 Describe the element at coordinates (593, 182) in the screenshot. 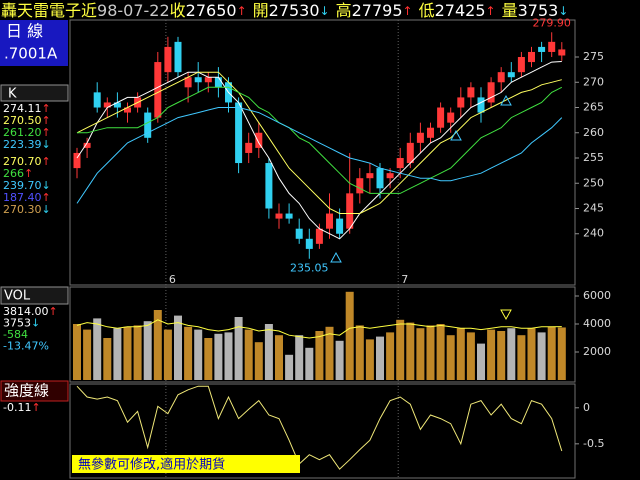

I see `y-tick-label: 250` at that location.